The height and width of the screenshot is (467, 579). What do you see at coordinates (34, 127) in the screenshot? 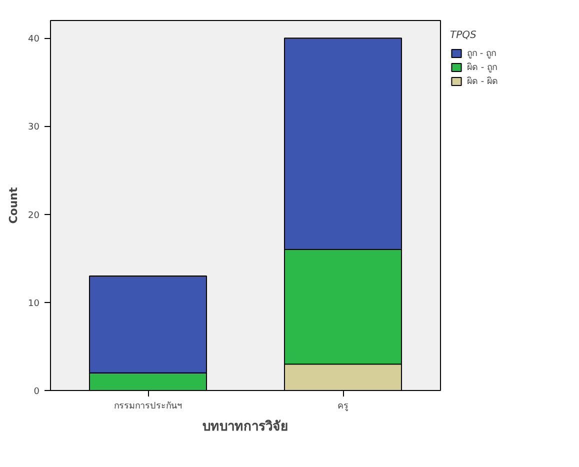
I see `y-tick-label: 30` at bounding box center [34, 127].